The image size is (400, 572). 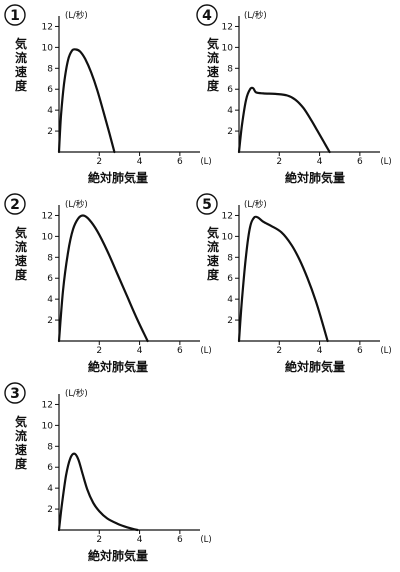 I want to click on panel-number: 2, so click(x=15, y=205).